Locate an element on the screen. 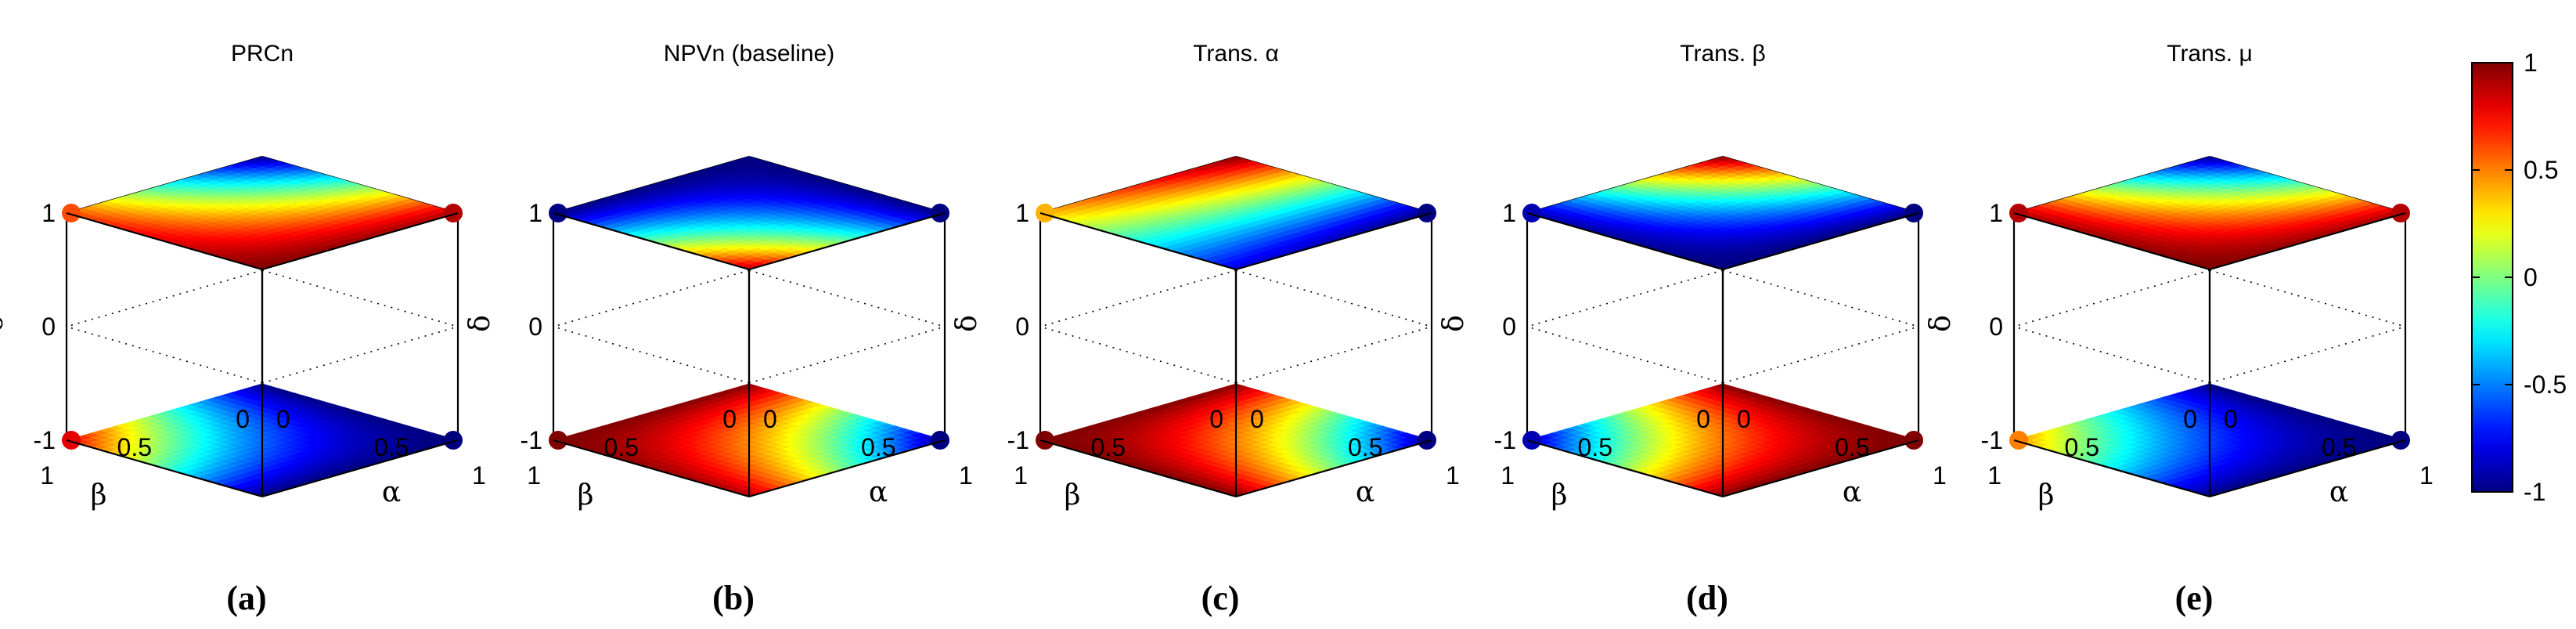 This screenshot has height=629, width=2576. panel-title: Trans. β is located at coordinates (1723, 54).